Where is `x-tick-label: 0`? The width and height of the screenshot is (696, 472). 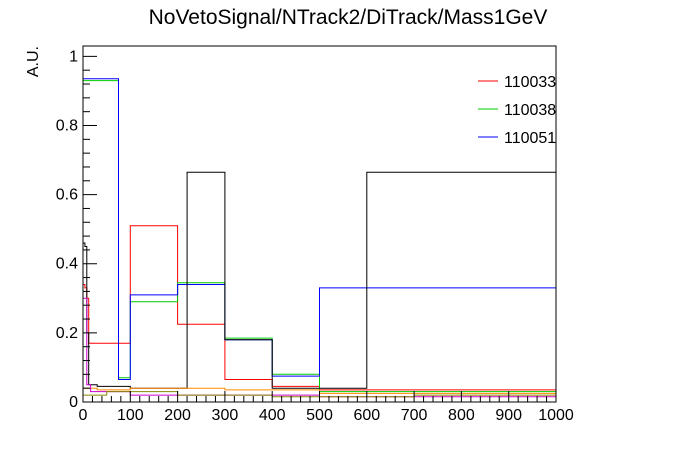 x-tick-label: 0 is located at coordinates (83, 415).